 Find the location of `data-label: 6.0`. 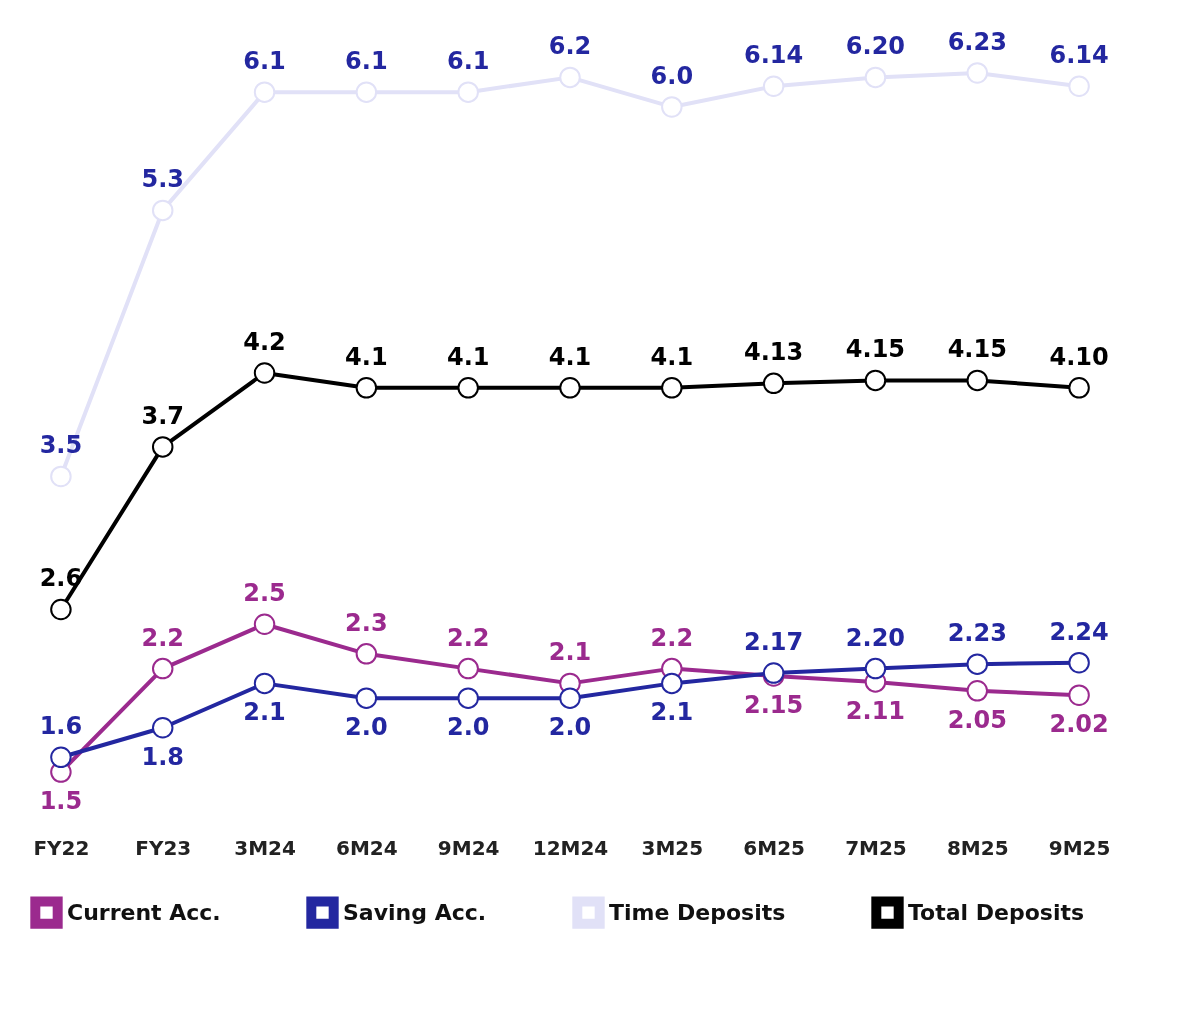

data-label: 6.0 is located at coordinates (672, 75).